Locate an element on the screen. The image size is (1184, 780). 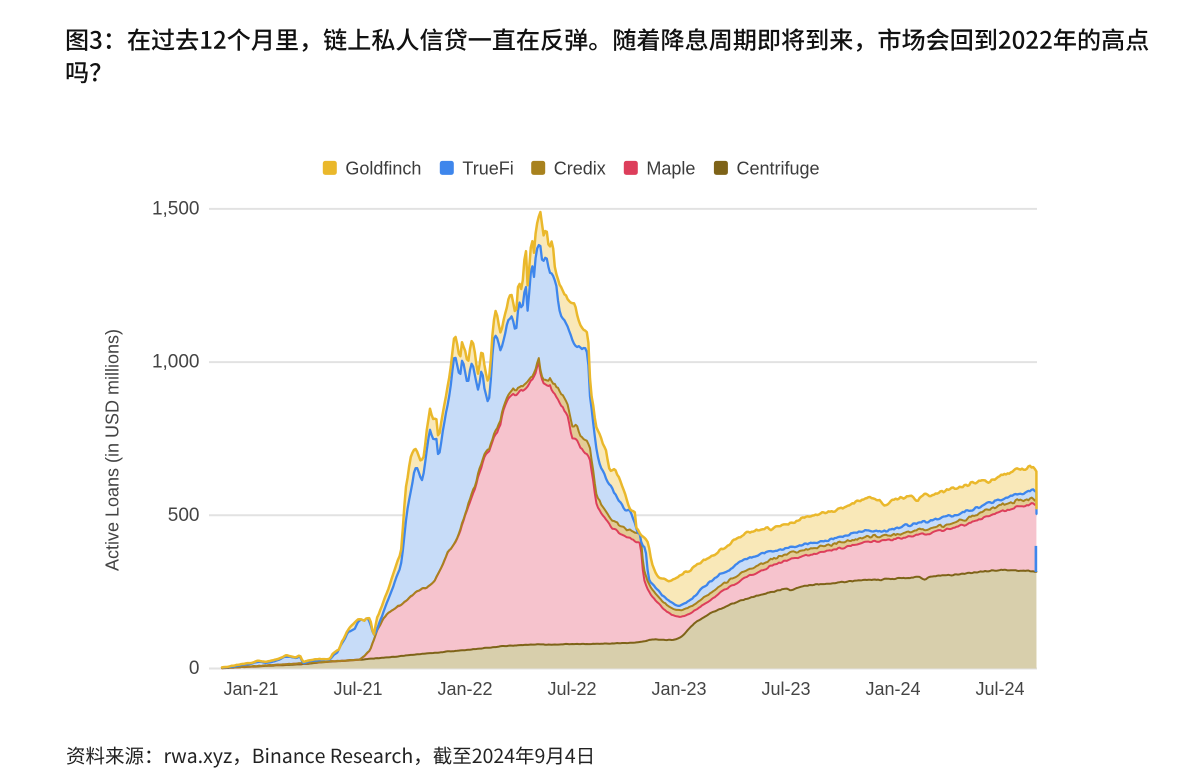
svg-text: Jul-24 is located at coordinates (999, 689).